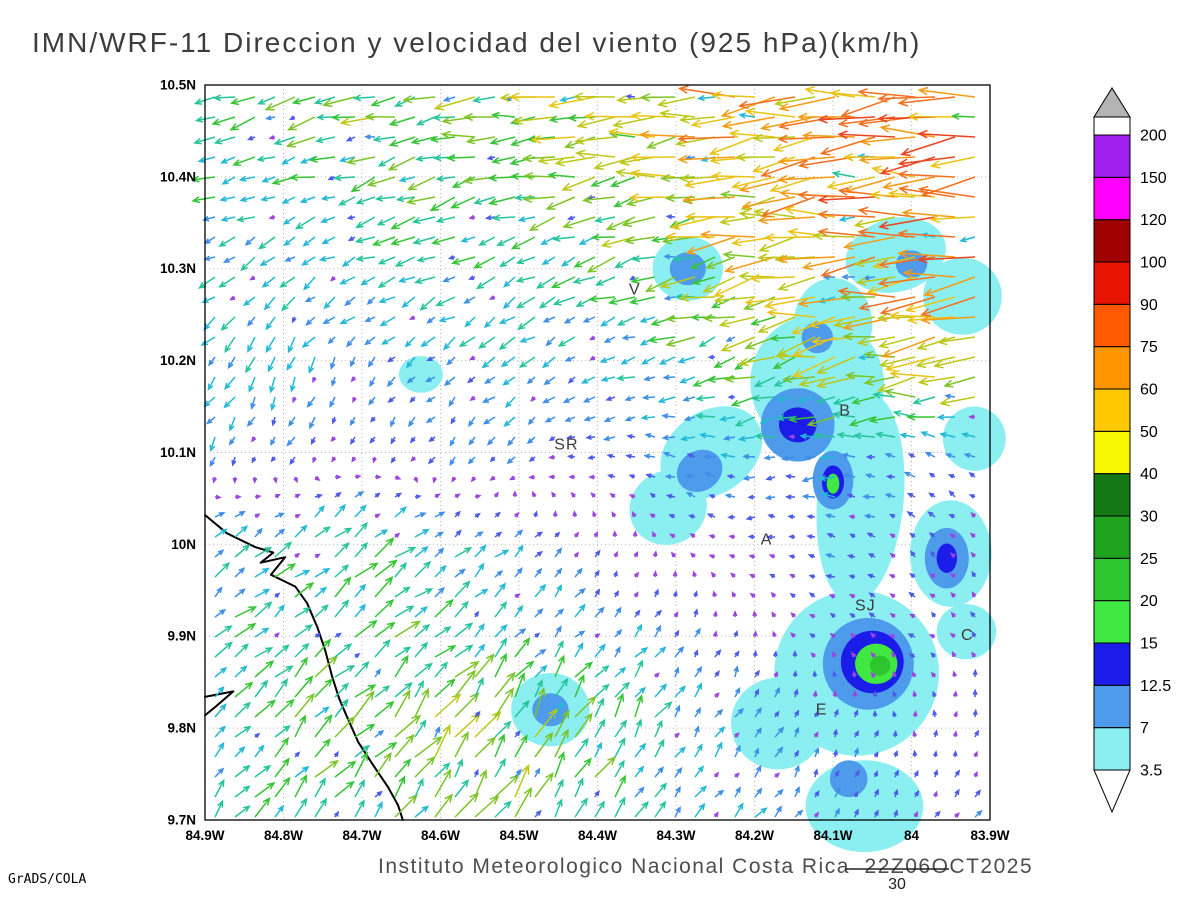 This screenshot has width=1200, height=900. What do you see at coordinates (822, 709) in the screenshot?
I see `svg-text: E` at bounding box center [822, 709].